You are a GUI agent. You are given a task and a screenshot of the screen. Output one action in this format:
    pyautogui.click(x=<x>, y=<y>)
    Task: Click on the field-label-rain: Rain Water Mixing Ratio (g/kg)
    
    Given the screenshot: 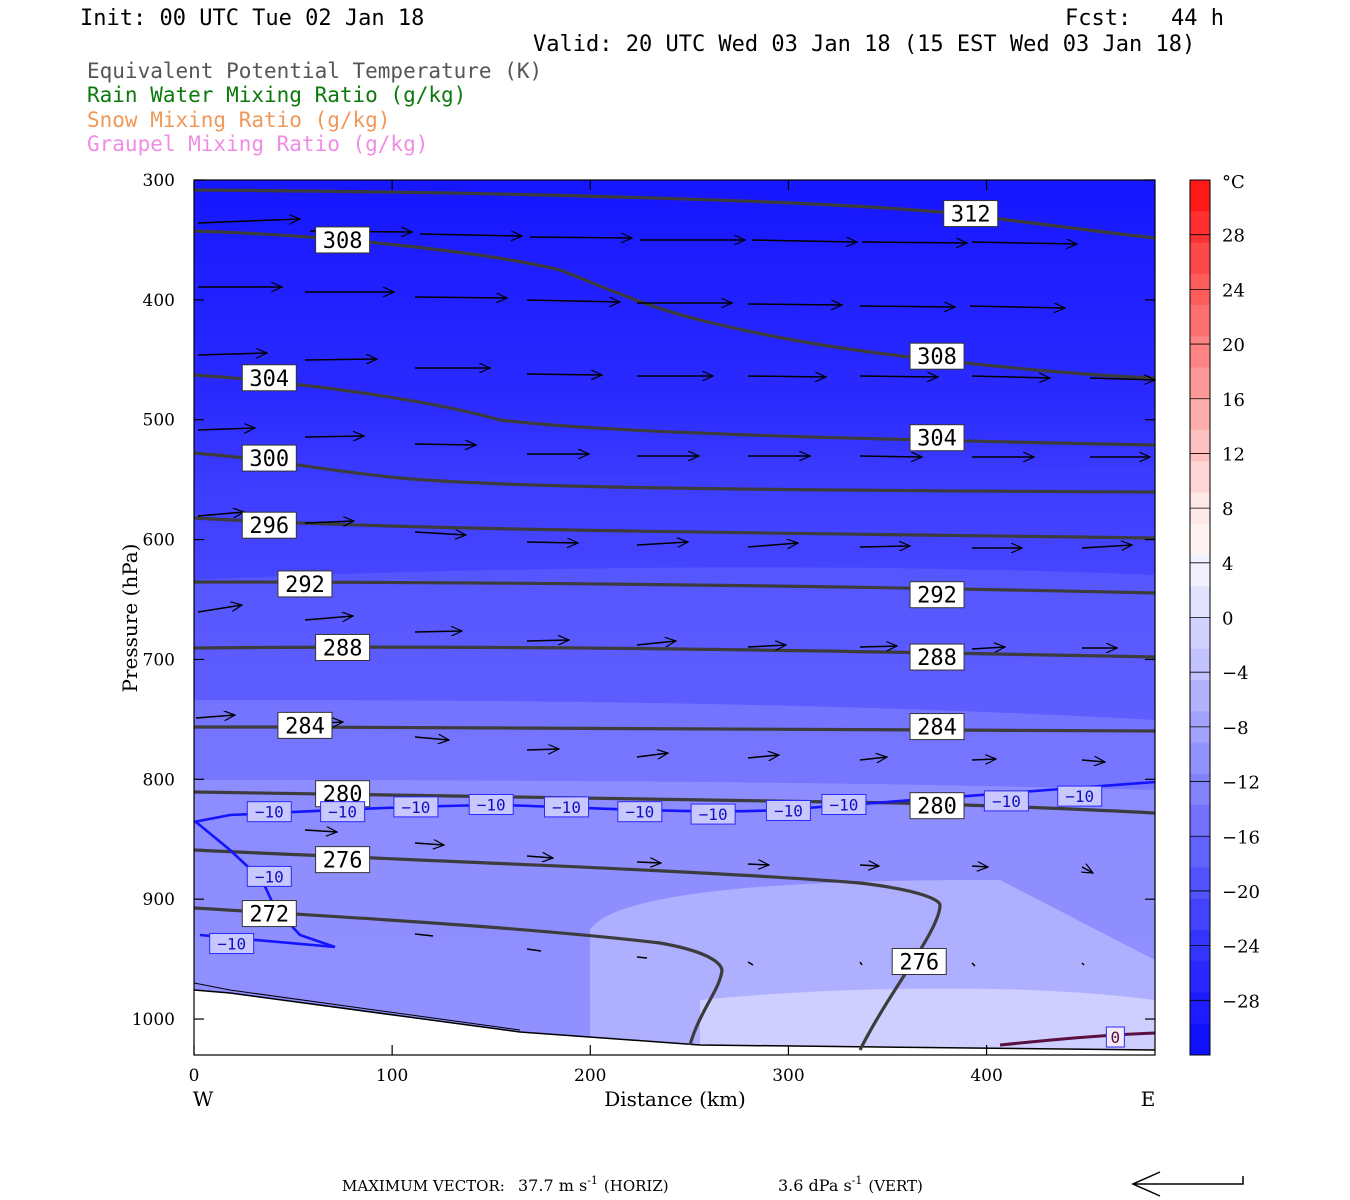 What is the action you would take?
    pyautogui.click(x=276, y=95)
    